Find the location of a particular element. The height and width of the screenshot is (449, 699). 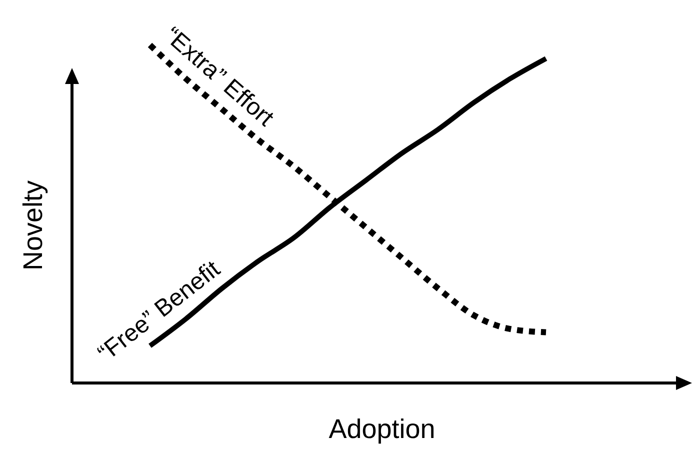

x-axis-title: Adoption is located at coordinates (382, 429).